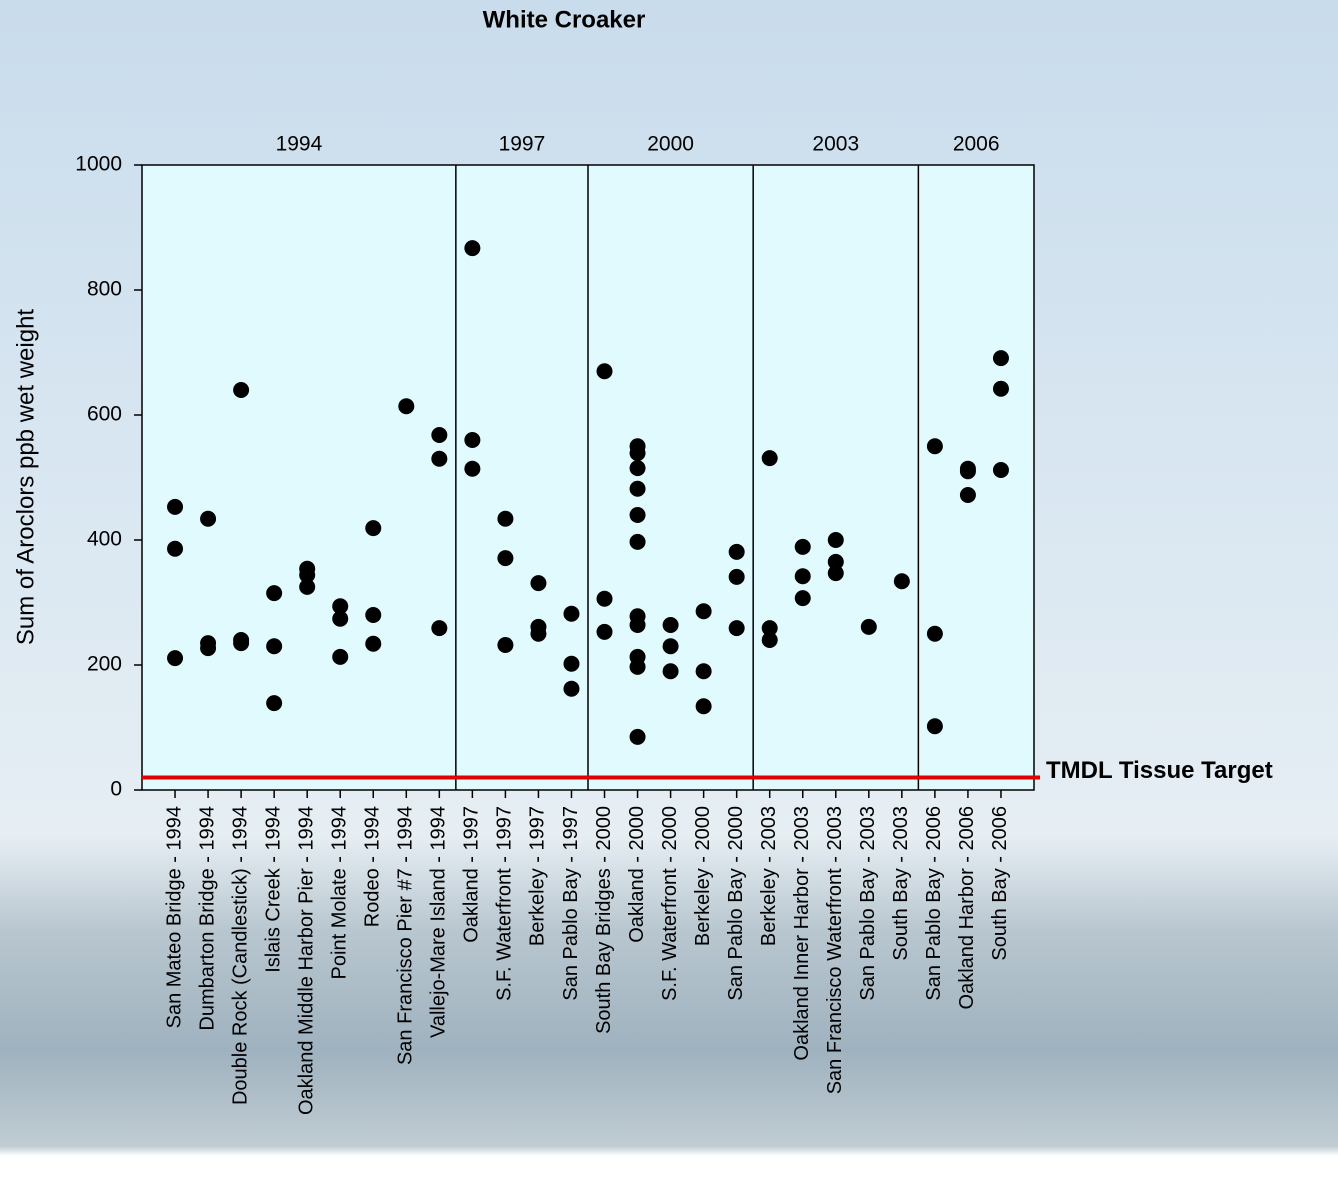 Image resolution: width=1338 pixels, height=1194 pixels. I want to click on chart-title: White Croaker, so click(564, 19).